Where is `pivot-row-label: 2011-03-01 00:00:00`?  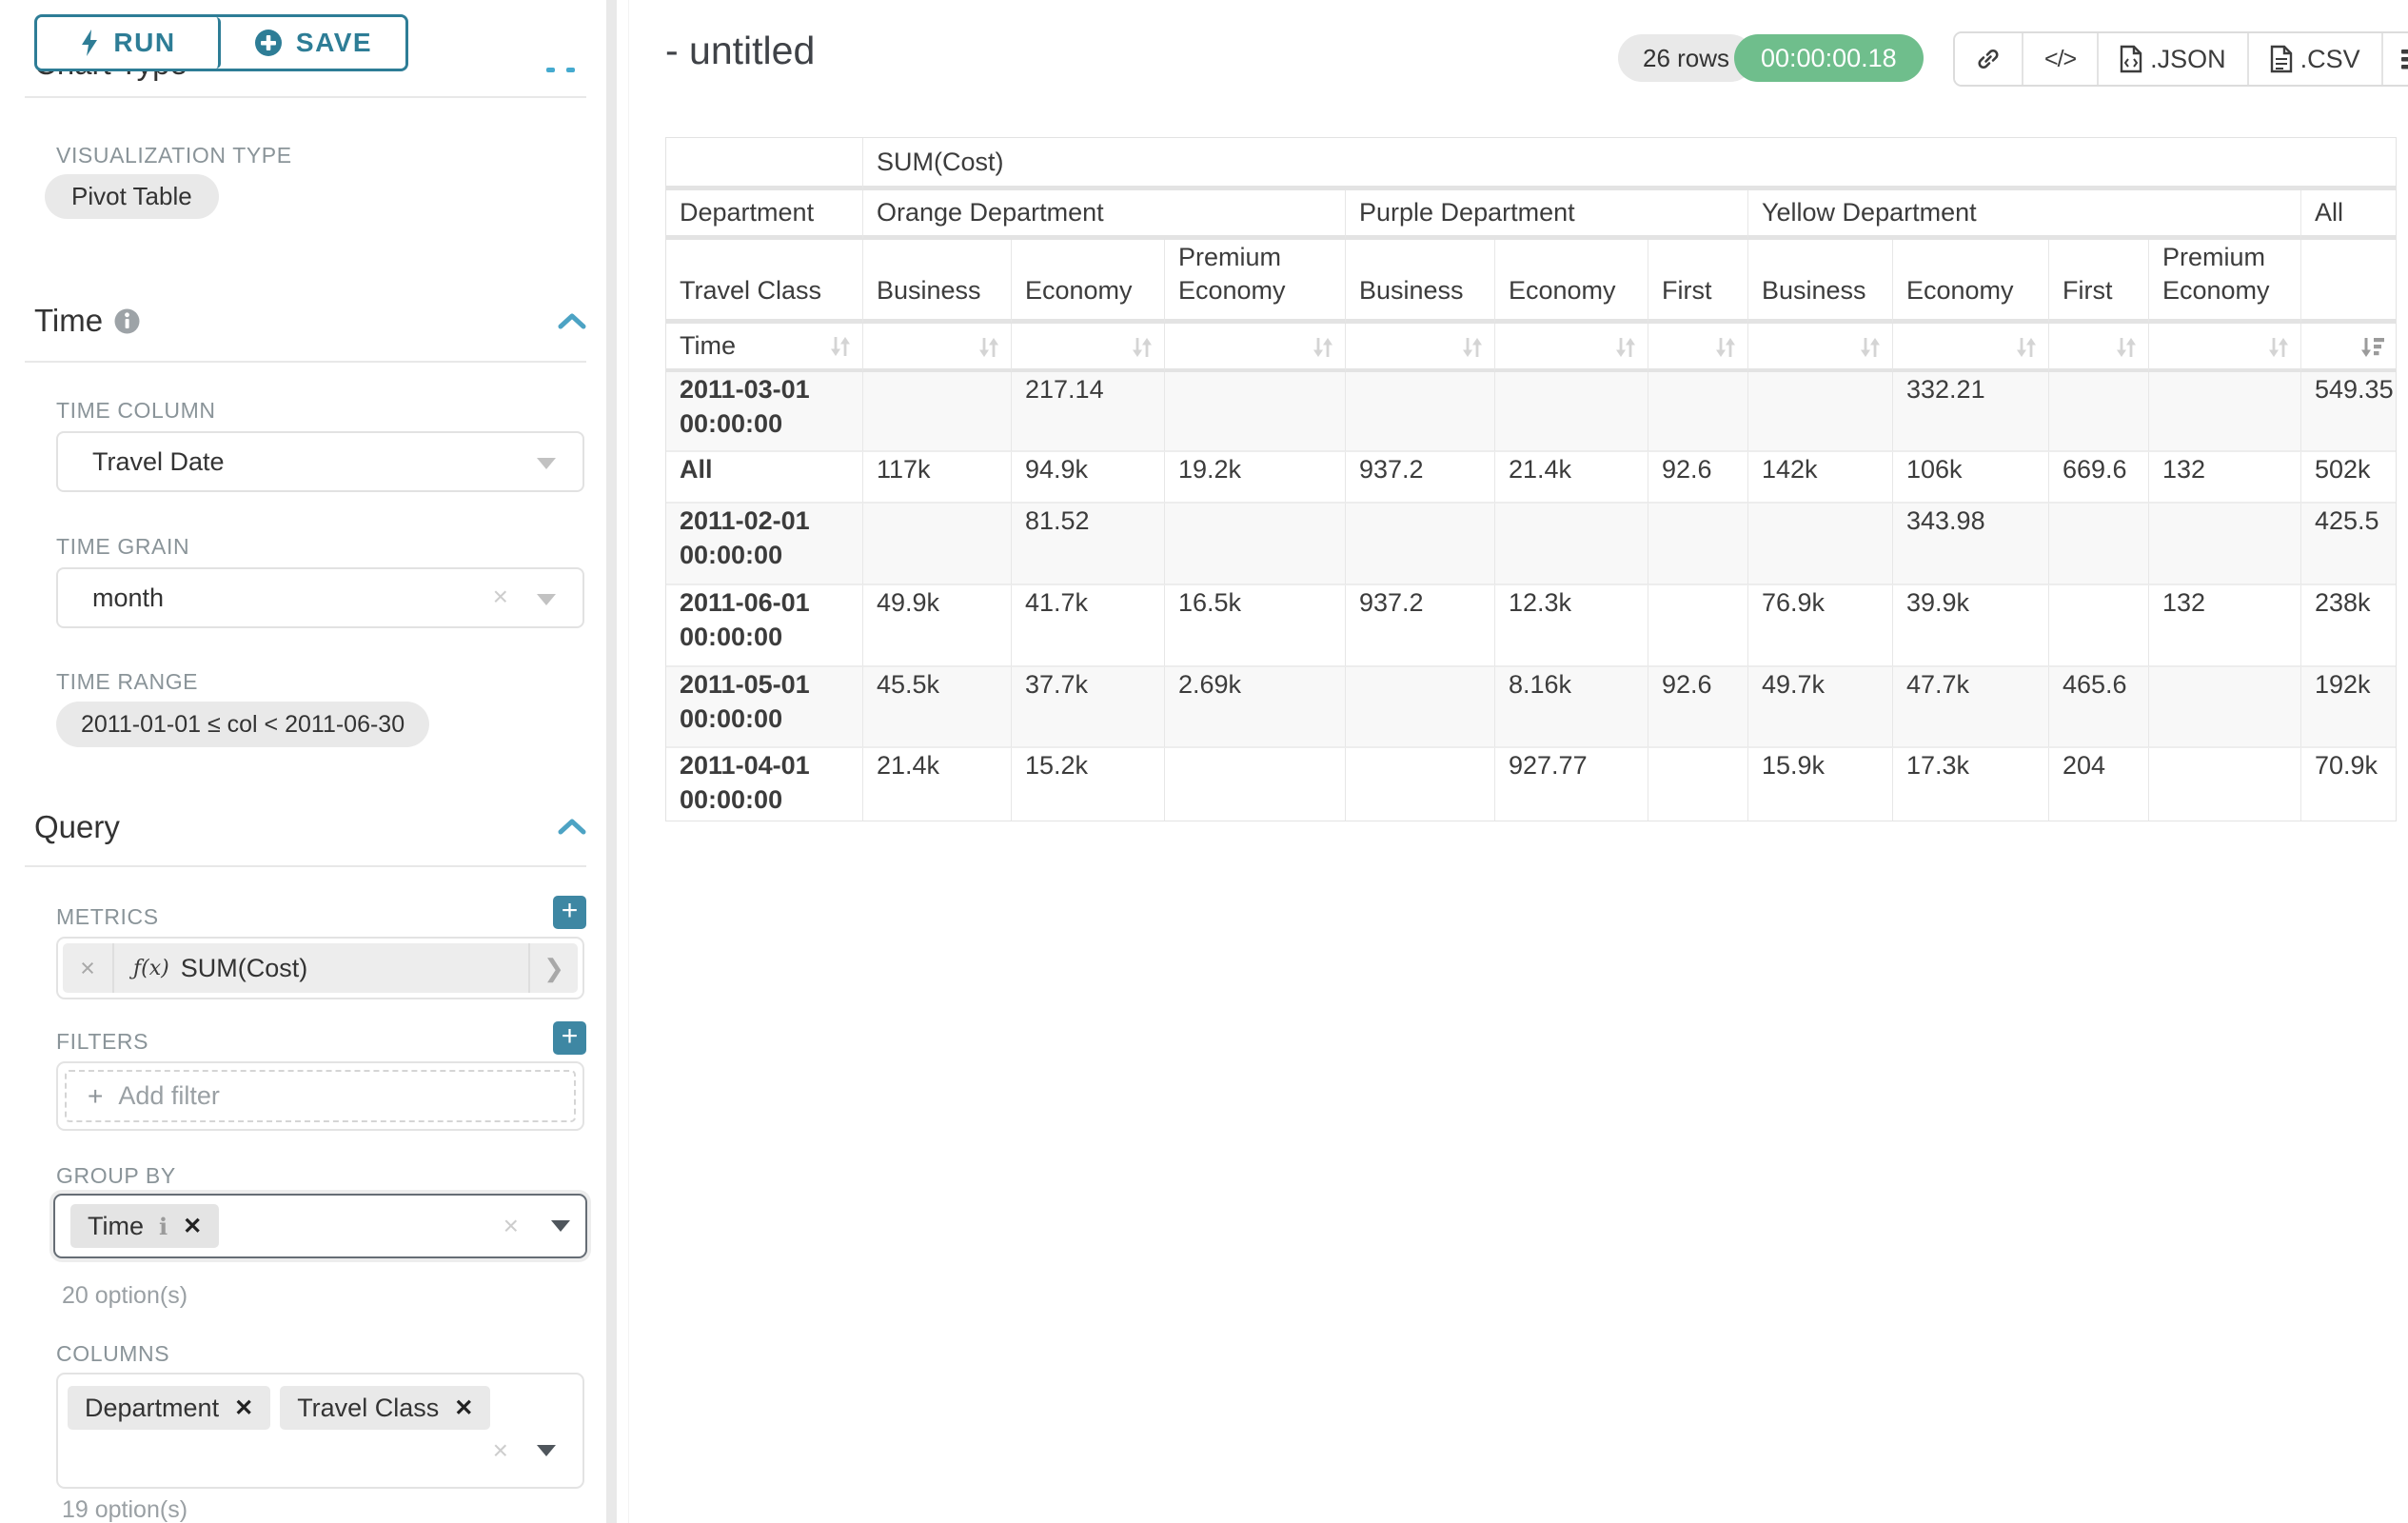 pivot-row-label: 2011-03-01 00:00:00 is located at coordinates (764, 412).